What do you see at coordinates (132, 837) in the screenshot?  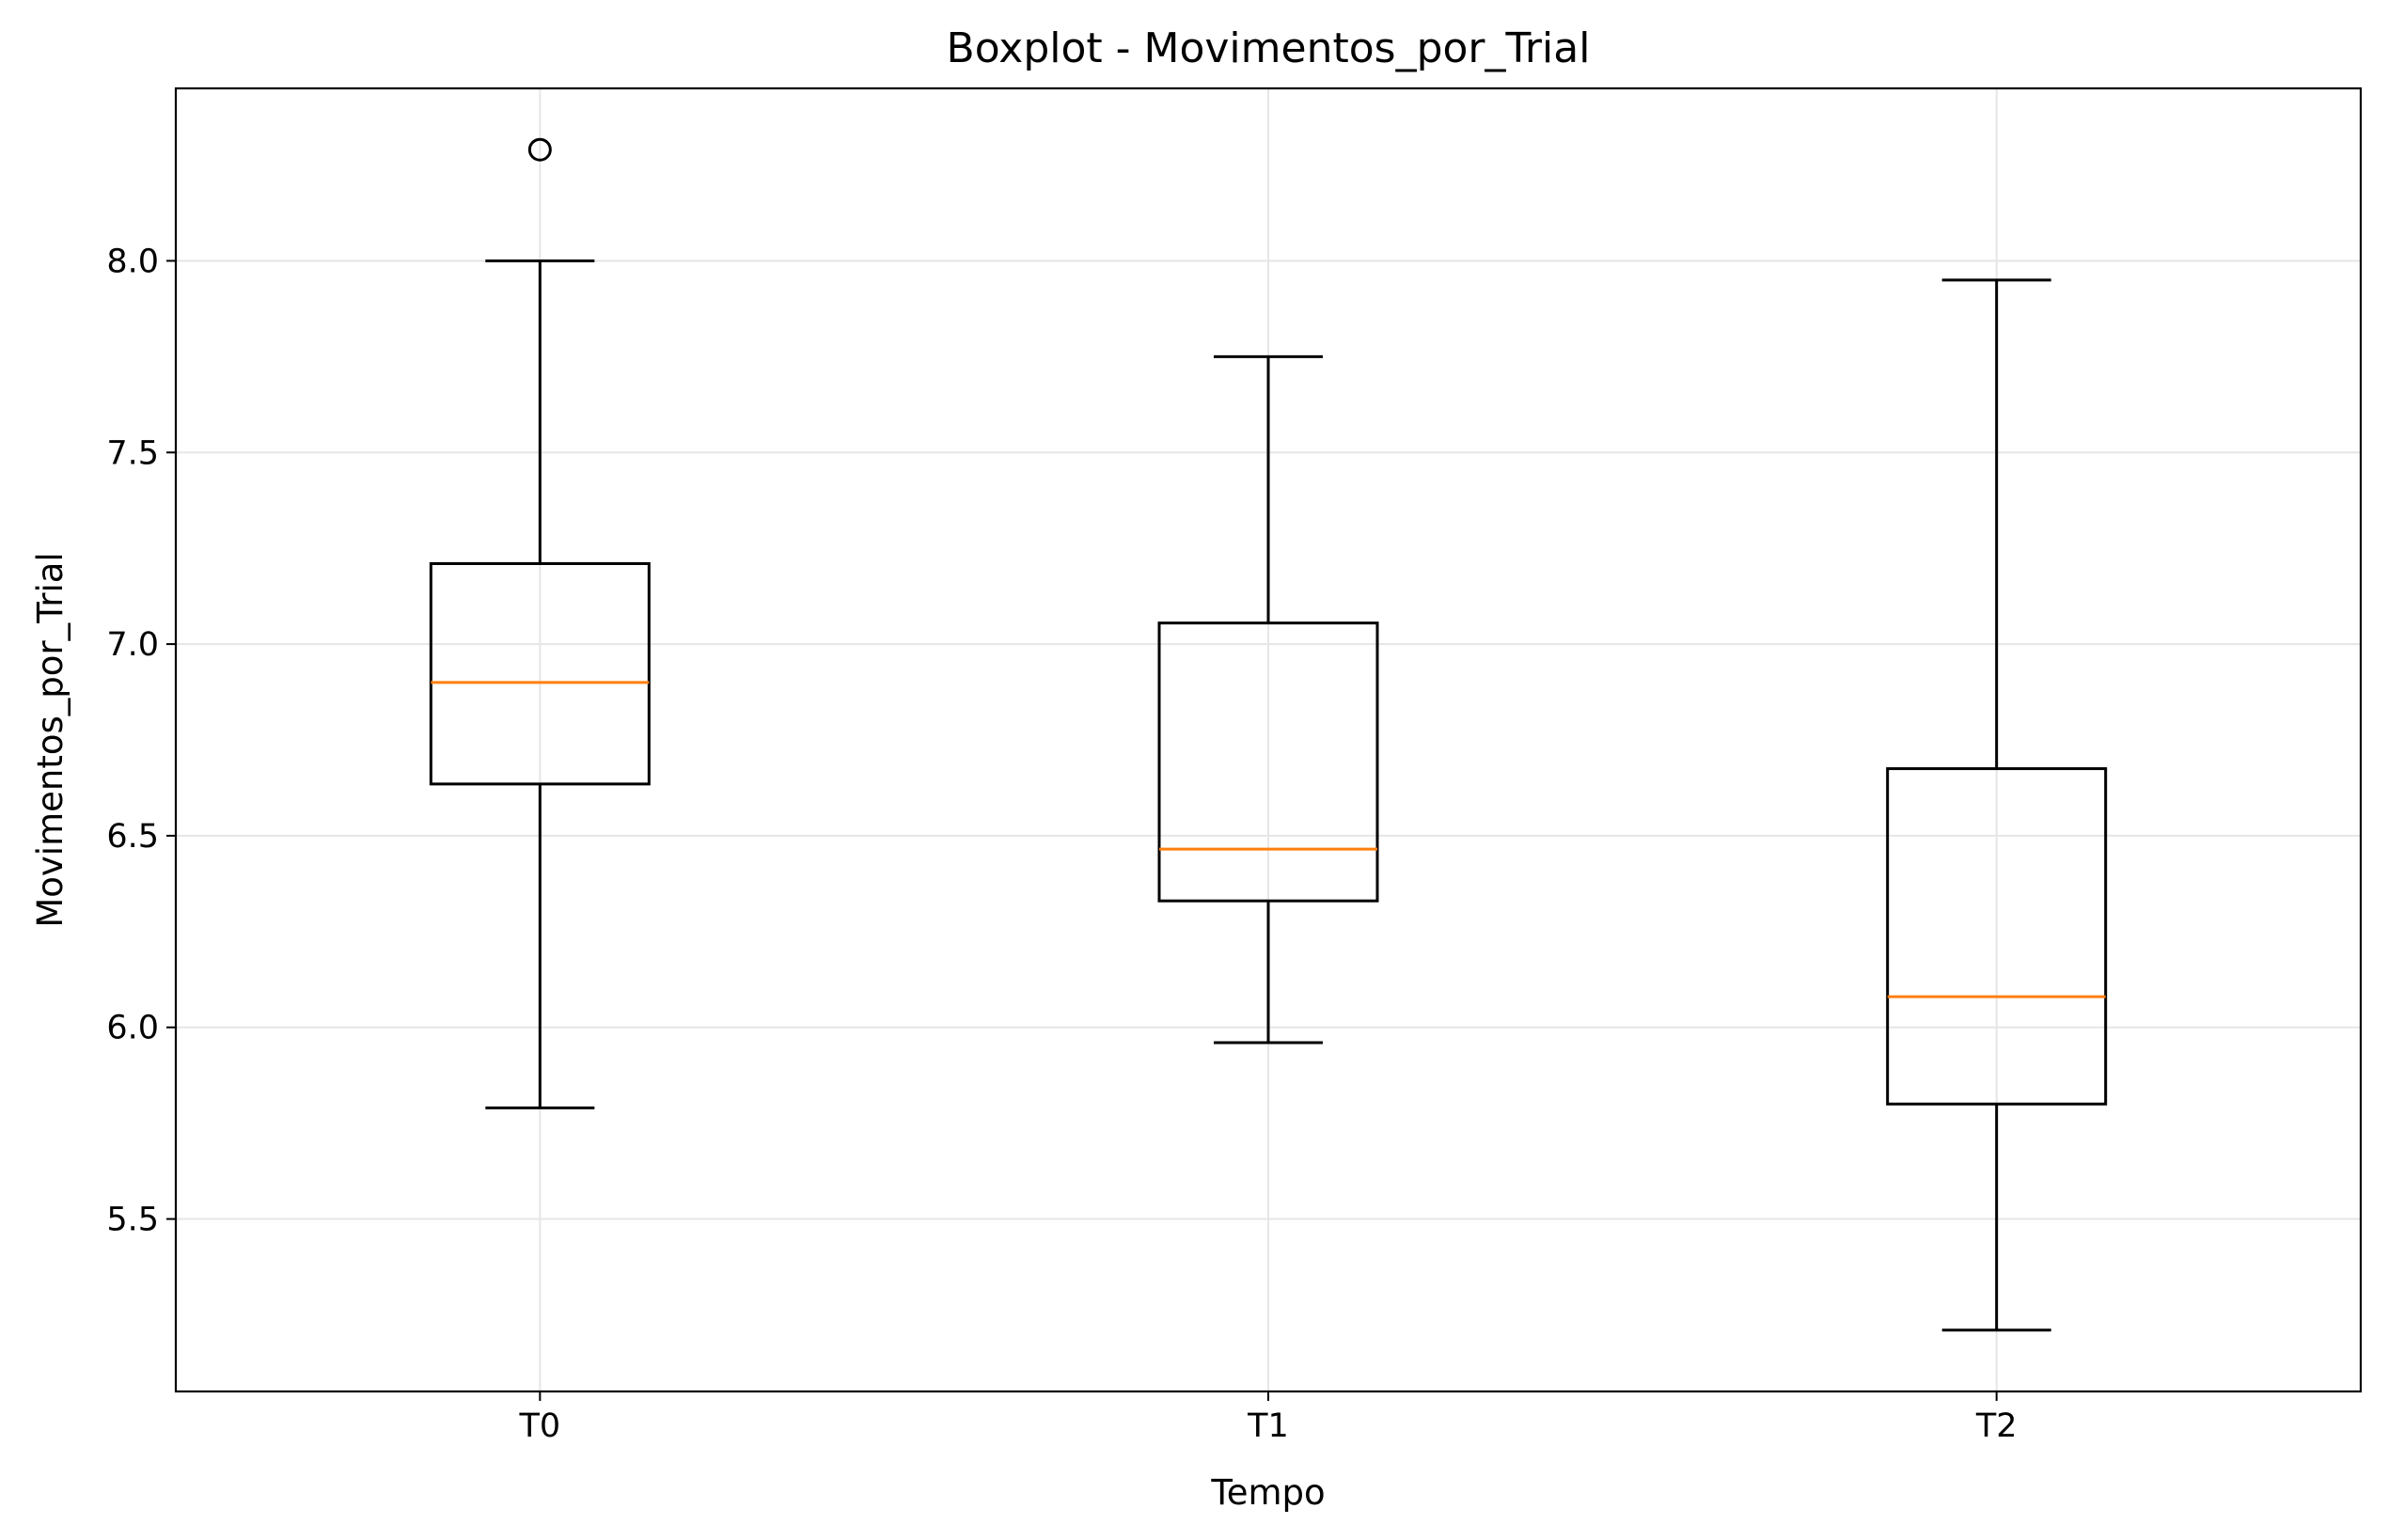 I see `y-tick-label: 6.5` at bounding box center [132, 837].